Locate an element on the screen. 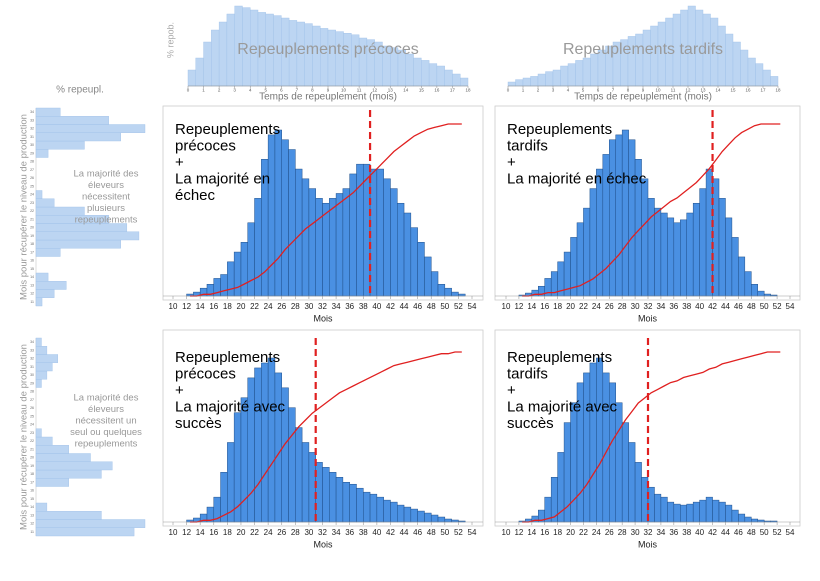  x-tick-label: 12 is located at coordinates (518, 306).